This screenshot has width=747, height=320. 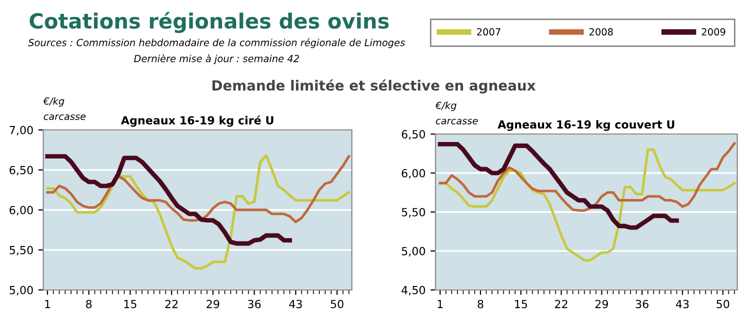 What do you see at coordinates (21, 131) in the screenshot?
I see `y-tick-label: 7,00` at bounding box center [21, 131].